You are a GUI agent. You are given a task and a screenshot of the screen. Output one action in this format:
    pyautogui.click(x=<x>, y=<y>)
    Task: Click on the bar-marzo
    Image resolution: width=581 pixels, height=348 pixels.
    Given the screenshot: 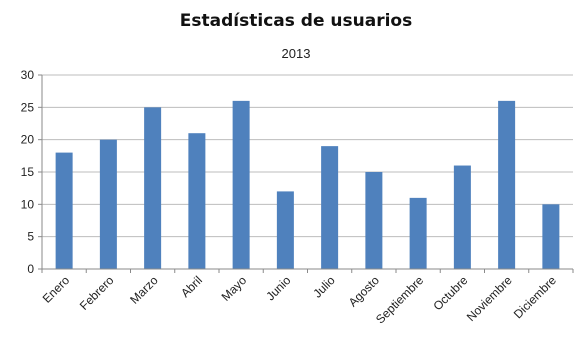 What is the action you would take?
    pyautogui.click(x=153, y=188)
    